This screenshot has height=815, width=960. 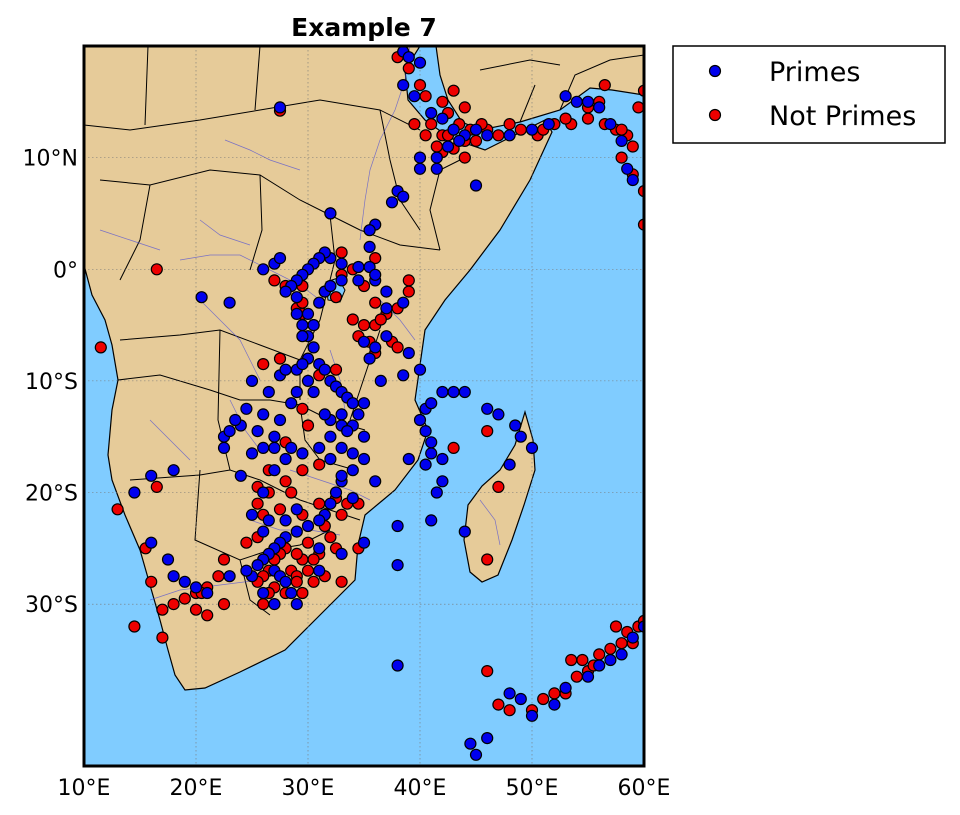 What do you see at coordinates (499, 496) in the screenshot?
I see `madagascar` at bounding box center [499, 496].